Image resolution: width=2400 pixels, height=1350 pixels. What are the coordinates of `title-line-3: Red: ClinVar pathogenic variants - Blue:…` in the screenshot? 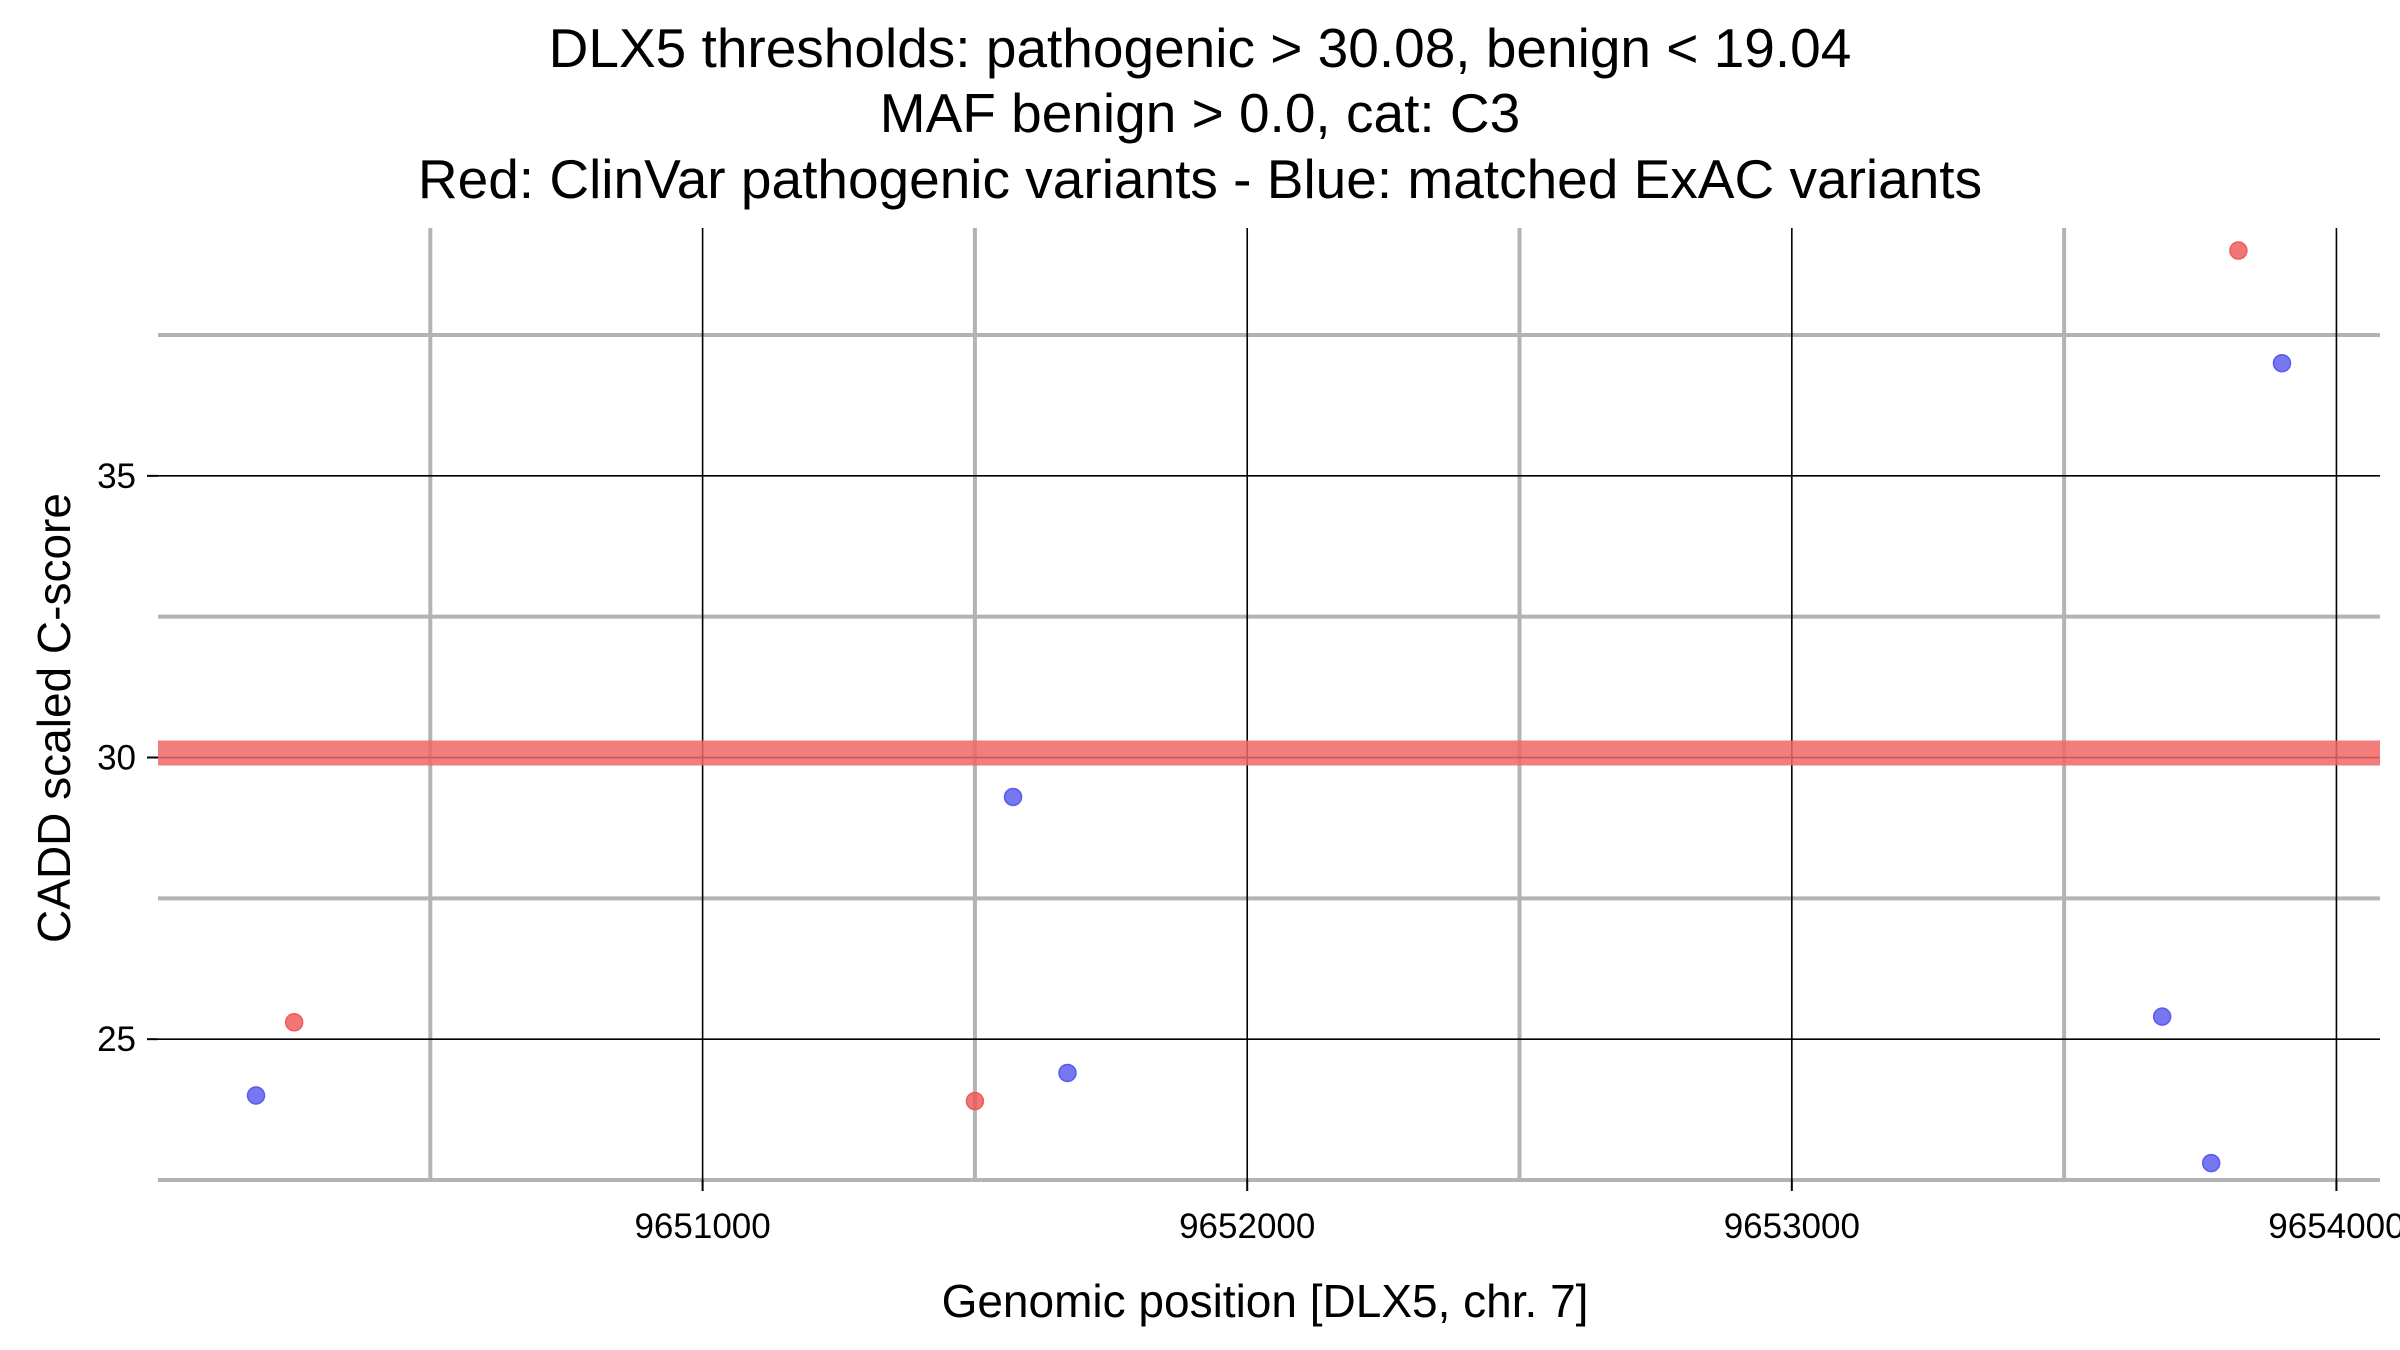 It's located at (1200, 179).